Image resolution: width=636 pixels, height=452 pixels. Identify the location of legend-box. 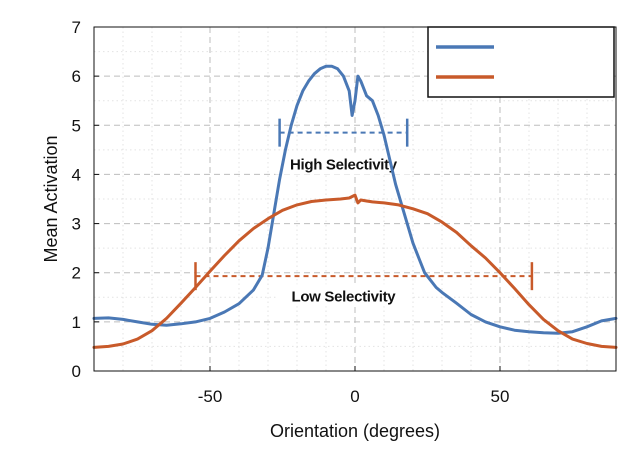
(521, 62).